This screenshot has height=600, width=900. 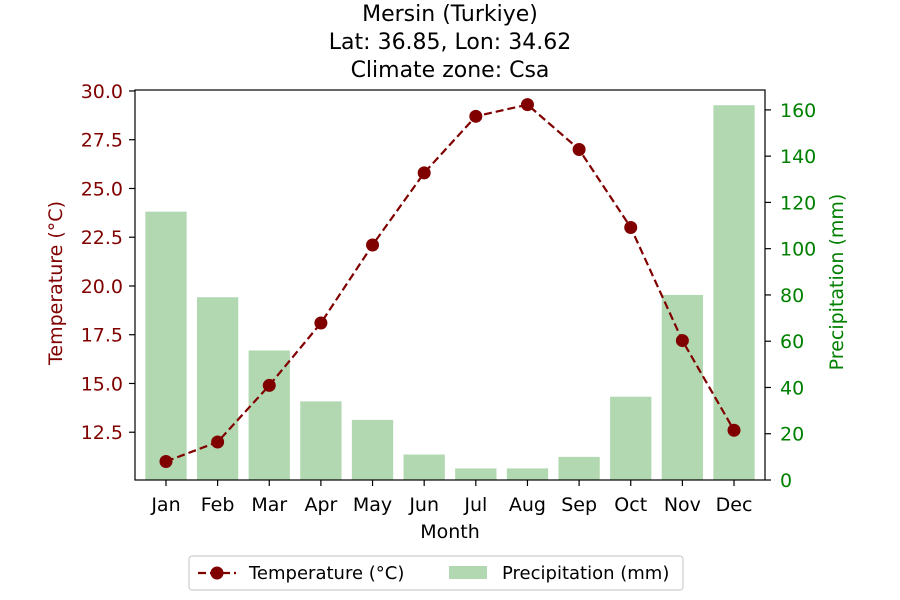 What do you see at coordinates (786, 481) in the screenshot?
I see `right-axis-tick-label: 0` at bounding box center [786, 481].